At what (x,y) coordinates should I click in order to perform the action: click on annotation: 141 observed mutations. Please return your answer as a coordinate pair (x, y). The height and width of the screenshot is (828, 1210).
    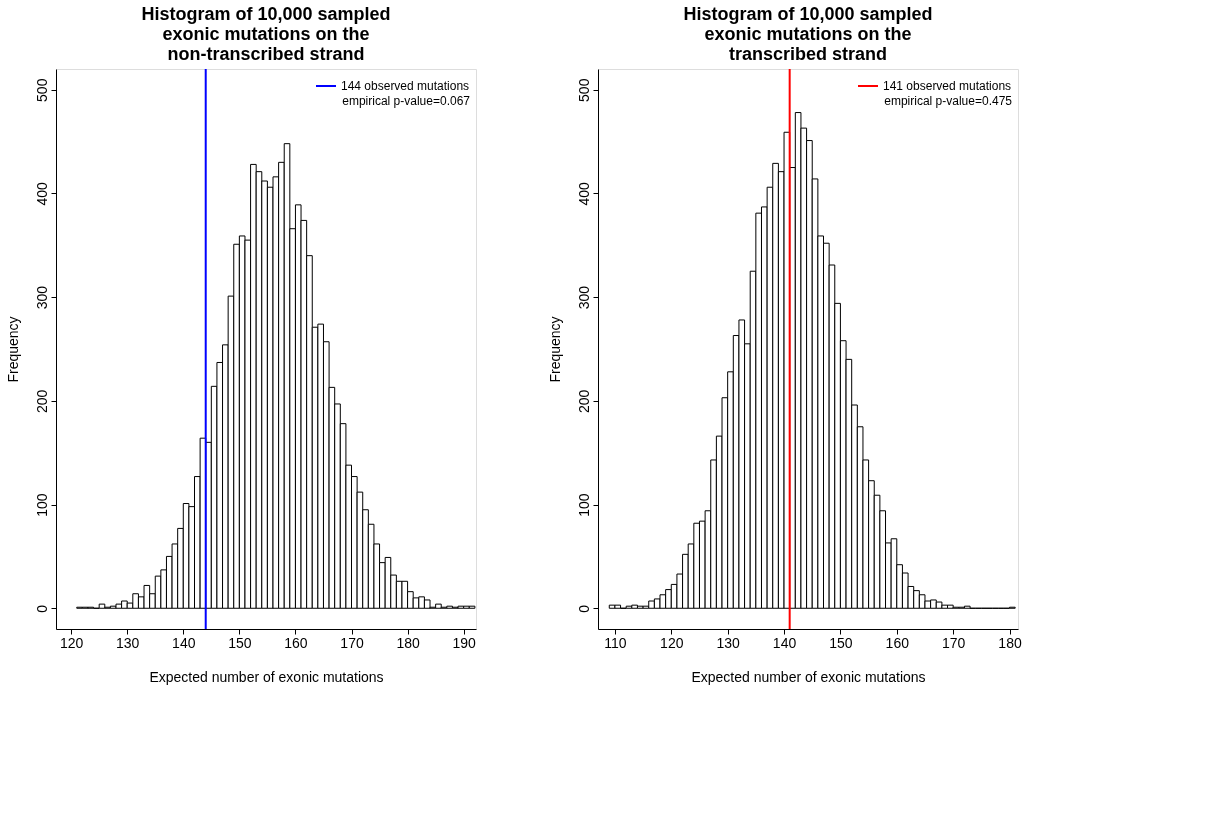
    Looking at the image, I should click on (947, 86).